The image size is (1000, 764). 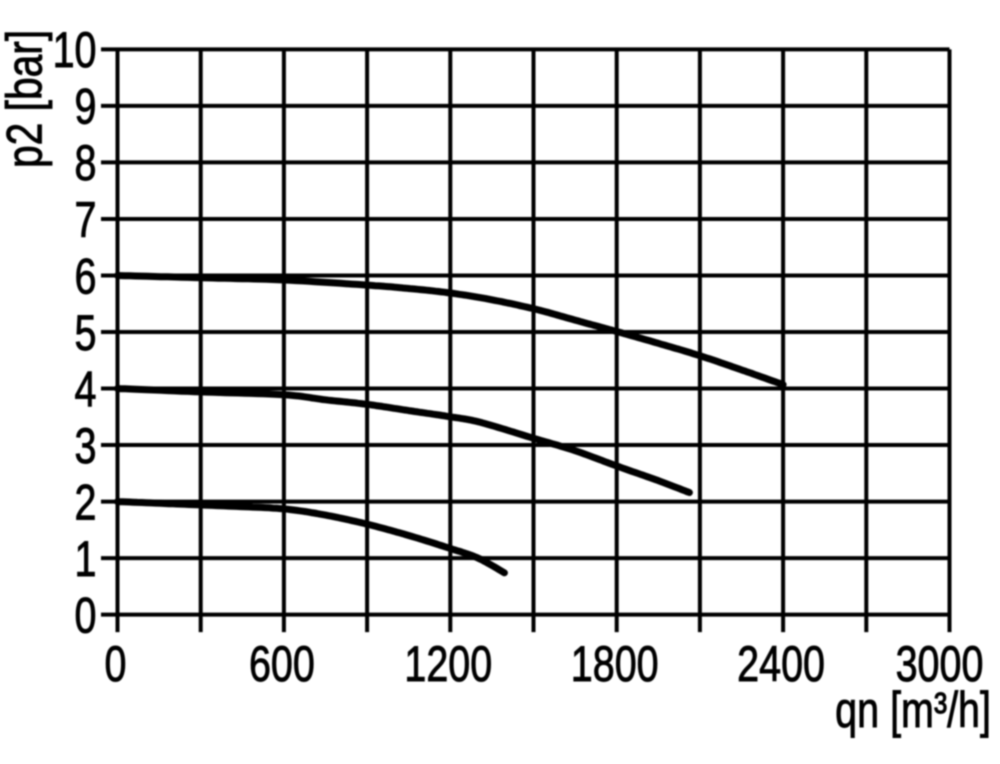 What do you see at coordinates (86, 276) in the screenshot?
I see `svg-text: 6` at bounding box center [86, 276].